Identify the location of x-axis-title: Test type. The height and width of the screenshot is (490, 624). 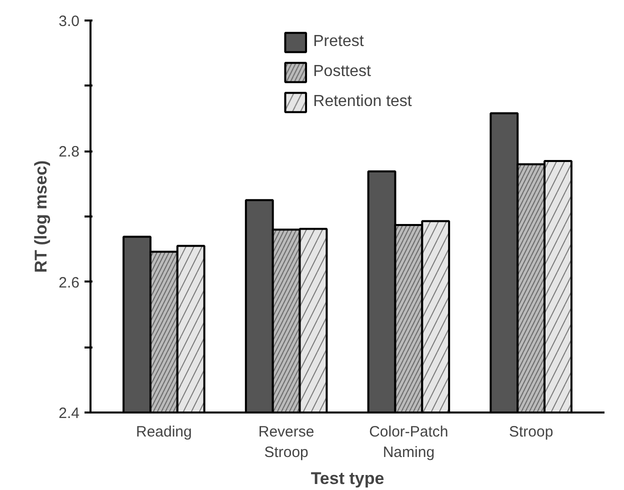
(347, 478).